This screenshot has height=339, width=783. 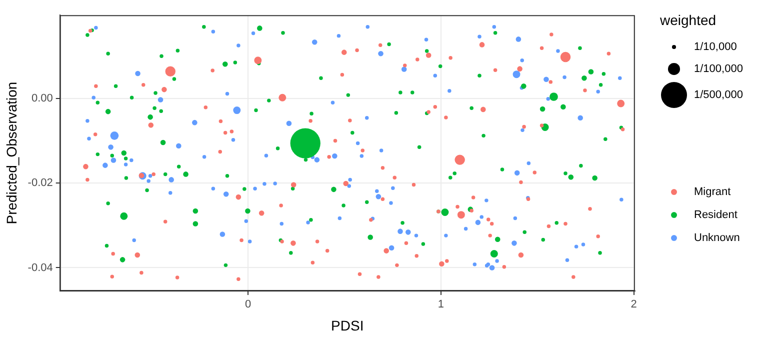 What do you see at coordinates (441, 304) in the screenshot?
I see `x-tick-label: 1` at bounding box center [441, 304].